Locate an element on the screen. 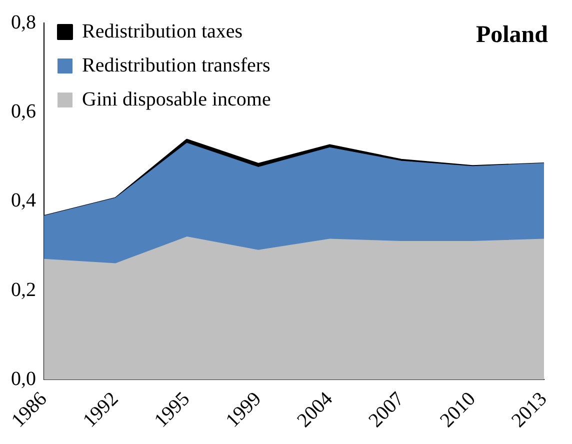 The image size is (572, 444). x-tick-label: 1999 is located at coordinates (244, 410).